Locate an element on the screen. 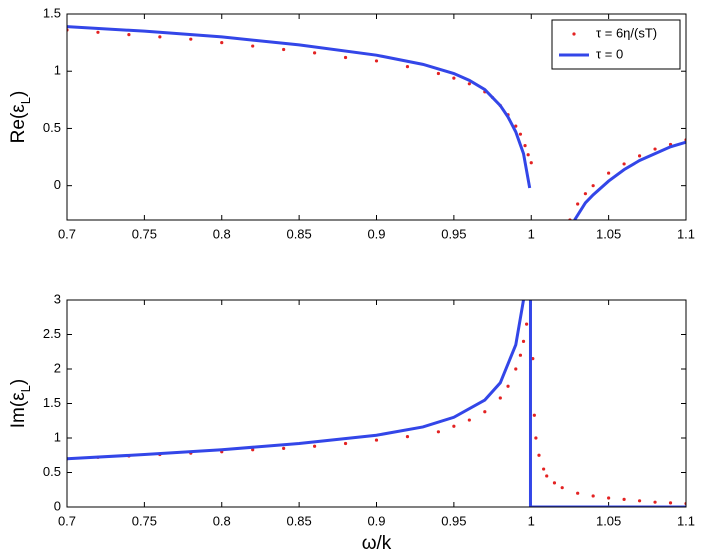 Image resolution: width=703 pixels, height=552 pixels. y-tick-label: 3 is located at coordinates (57, 298).